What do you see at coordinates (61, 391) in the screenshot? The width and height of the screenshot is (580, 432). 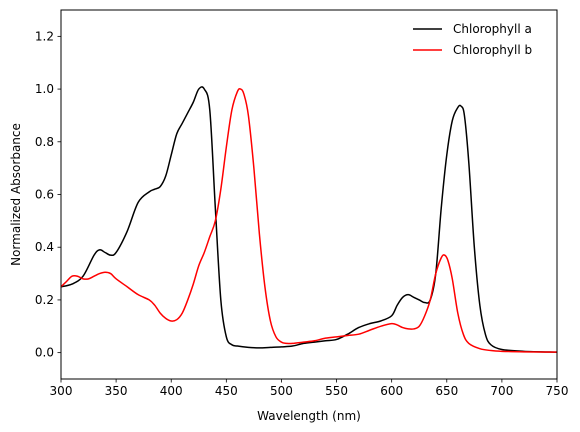 I see `x-tick-label: 300` at bounding box center [61, 391].